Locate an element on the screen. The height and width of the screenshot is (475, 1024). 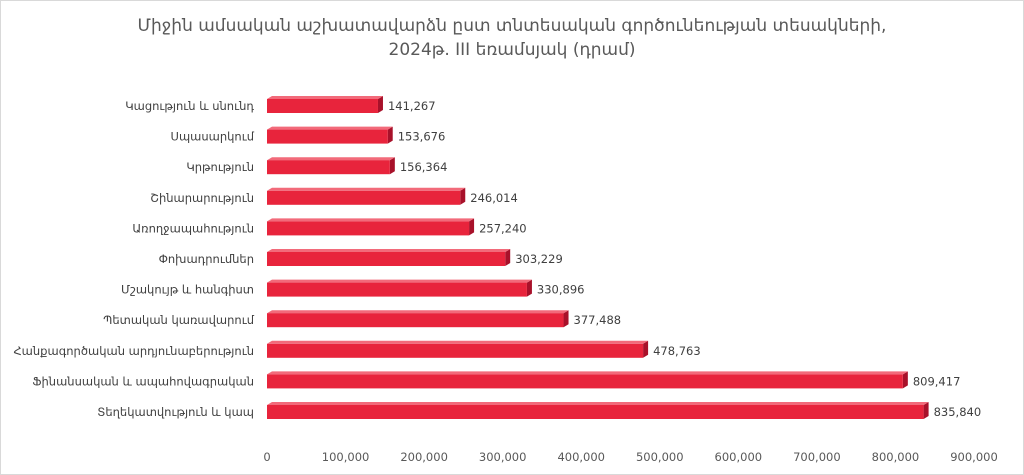
value-label: 246,014 is located at coordinates (494, 198).